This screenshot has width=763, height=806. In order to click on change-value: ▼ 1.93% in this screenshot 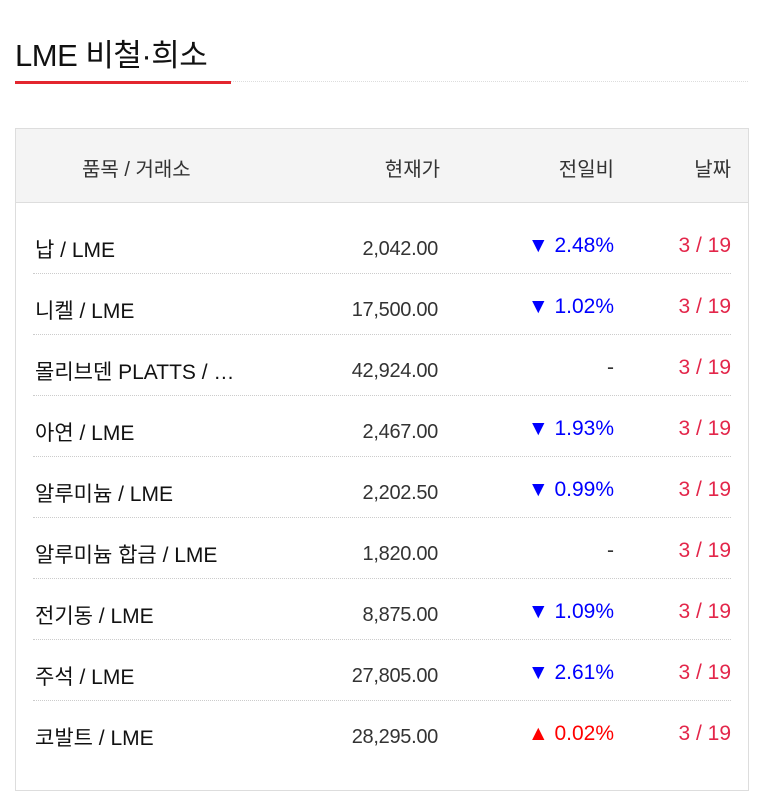, I will do `click(570, 428)`.